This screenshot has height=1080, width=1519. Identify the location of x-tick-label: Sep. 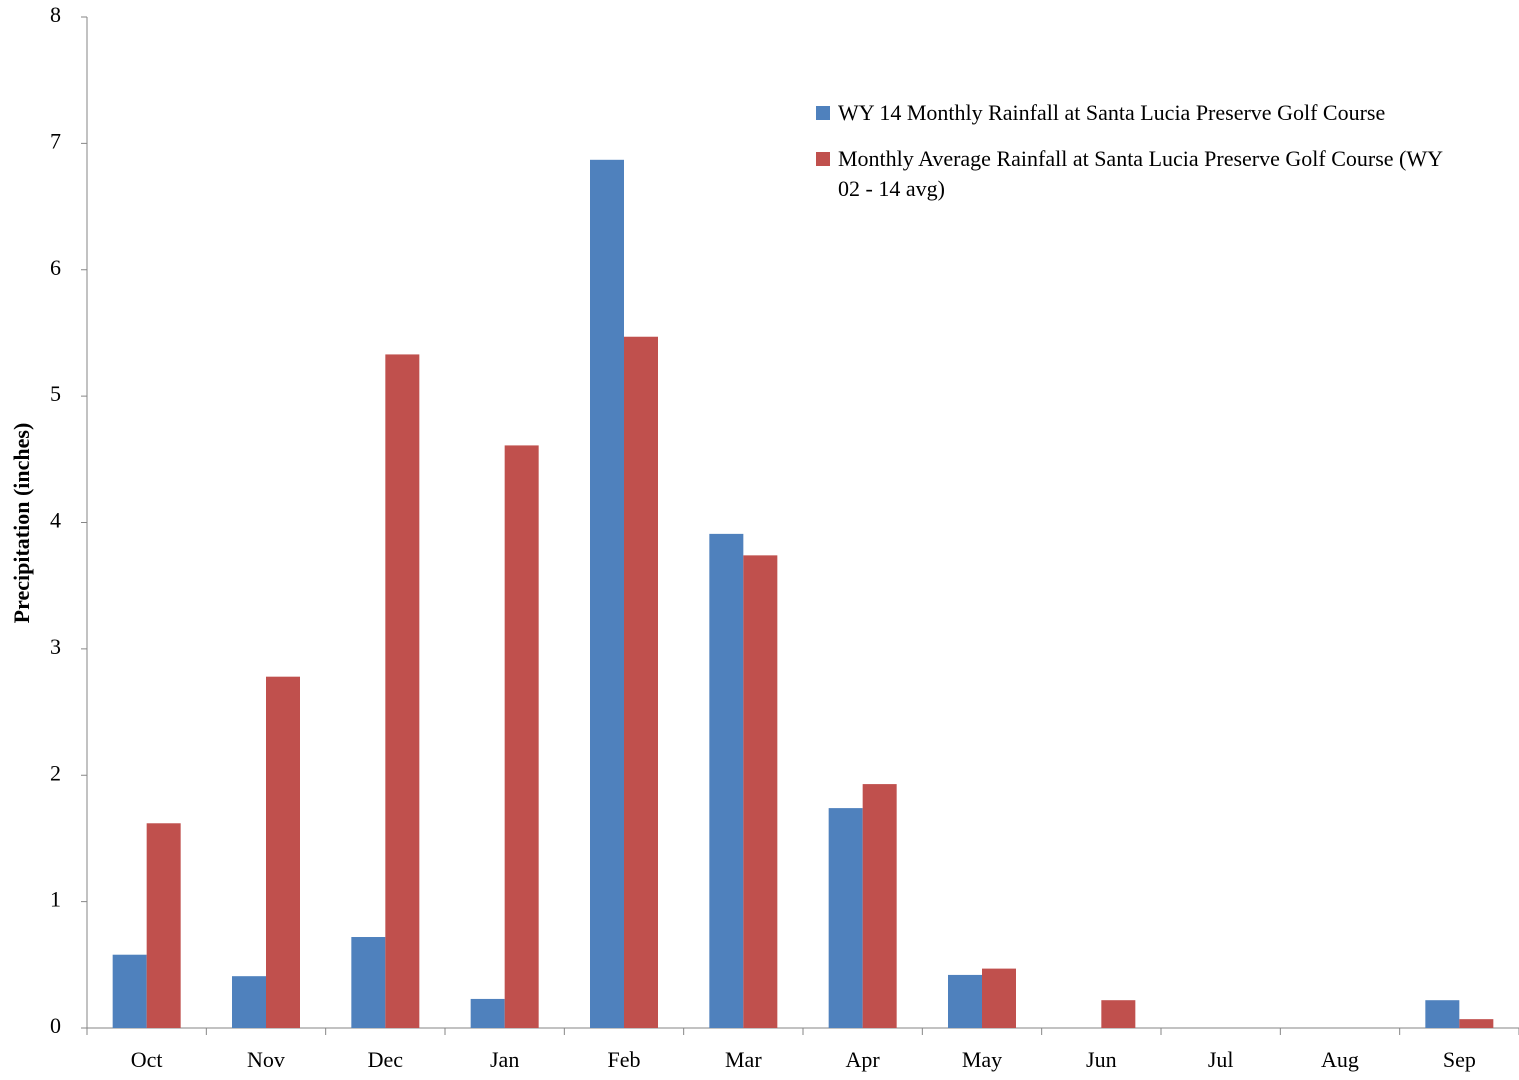
(1459, 1059).